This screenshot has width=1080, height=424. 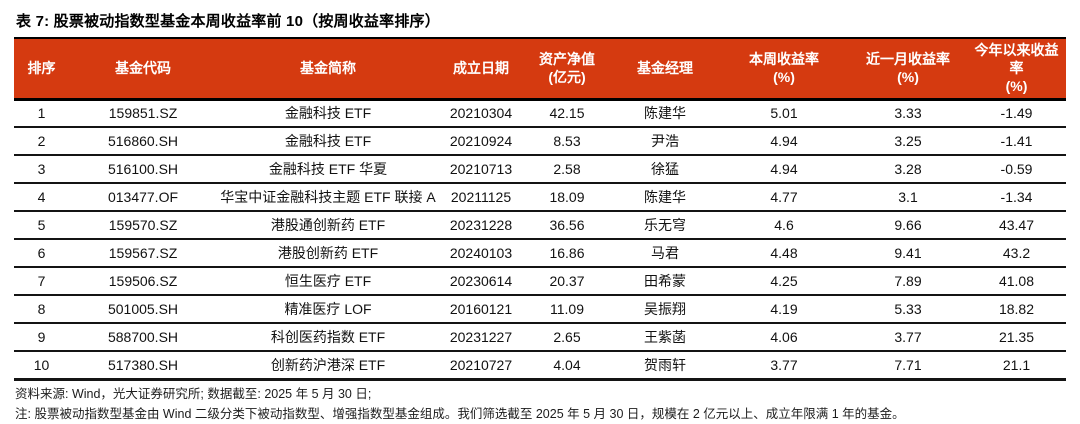 I want to click on table-cell: 4.06, so click(x=784, y=338).